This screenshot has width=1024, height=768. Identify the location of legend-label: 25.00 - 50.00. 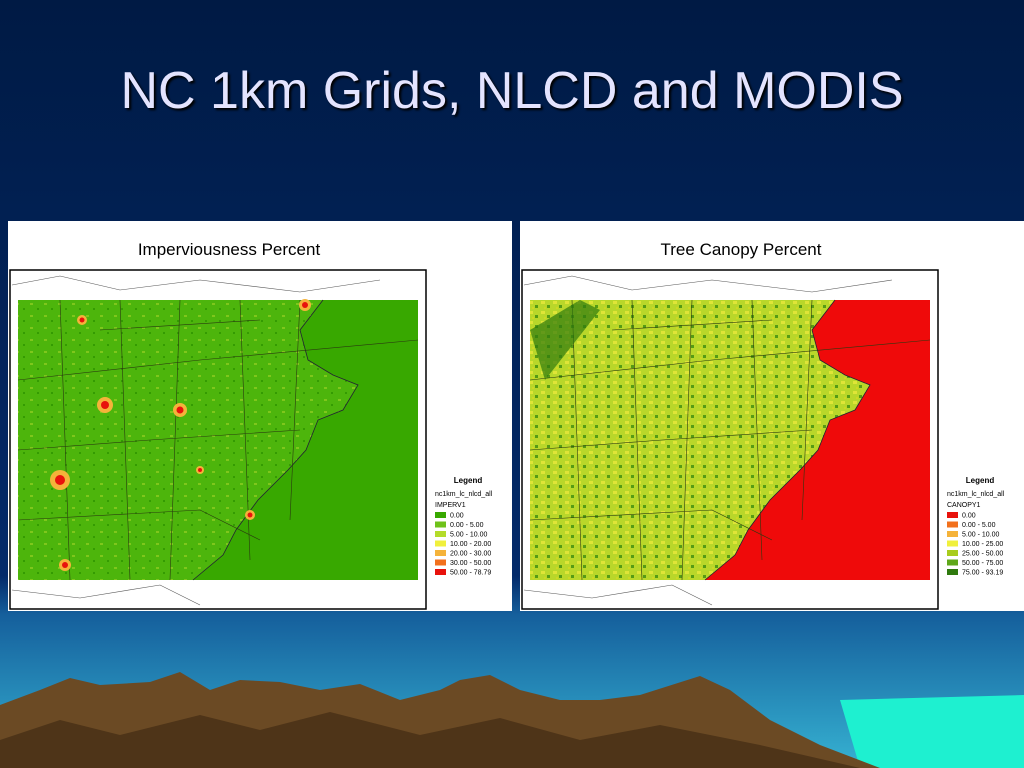
(982, 554).